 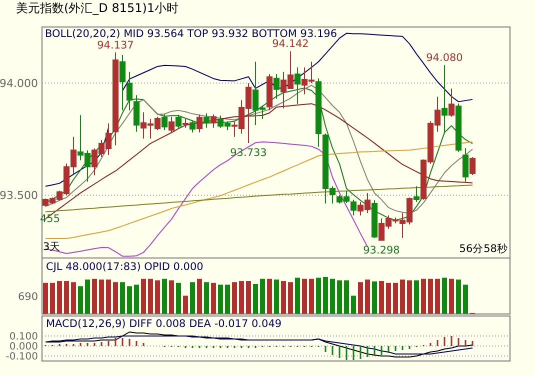 I want to click on chart-title: MACD(12,26,9) DIFF 0.008 DEA -0.017 0.049, so click(x=164, y=324).